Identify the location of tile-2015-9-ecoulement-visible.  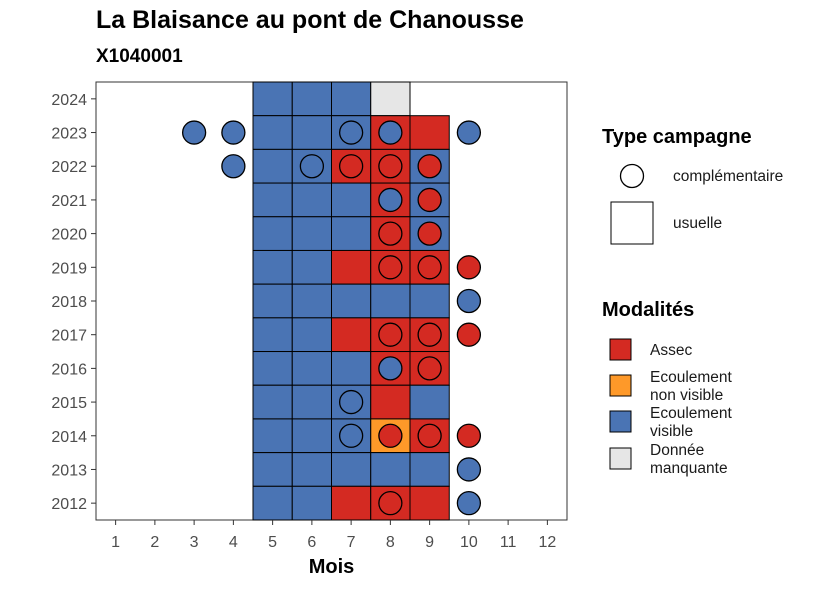
(429, 402).